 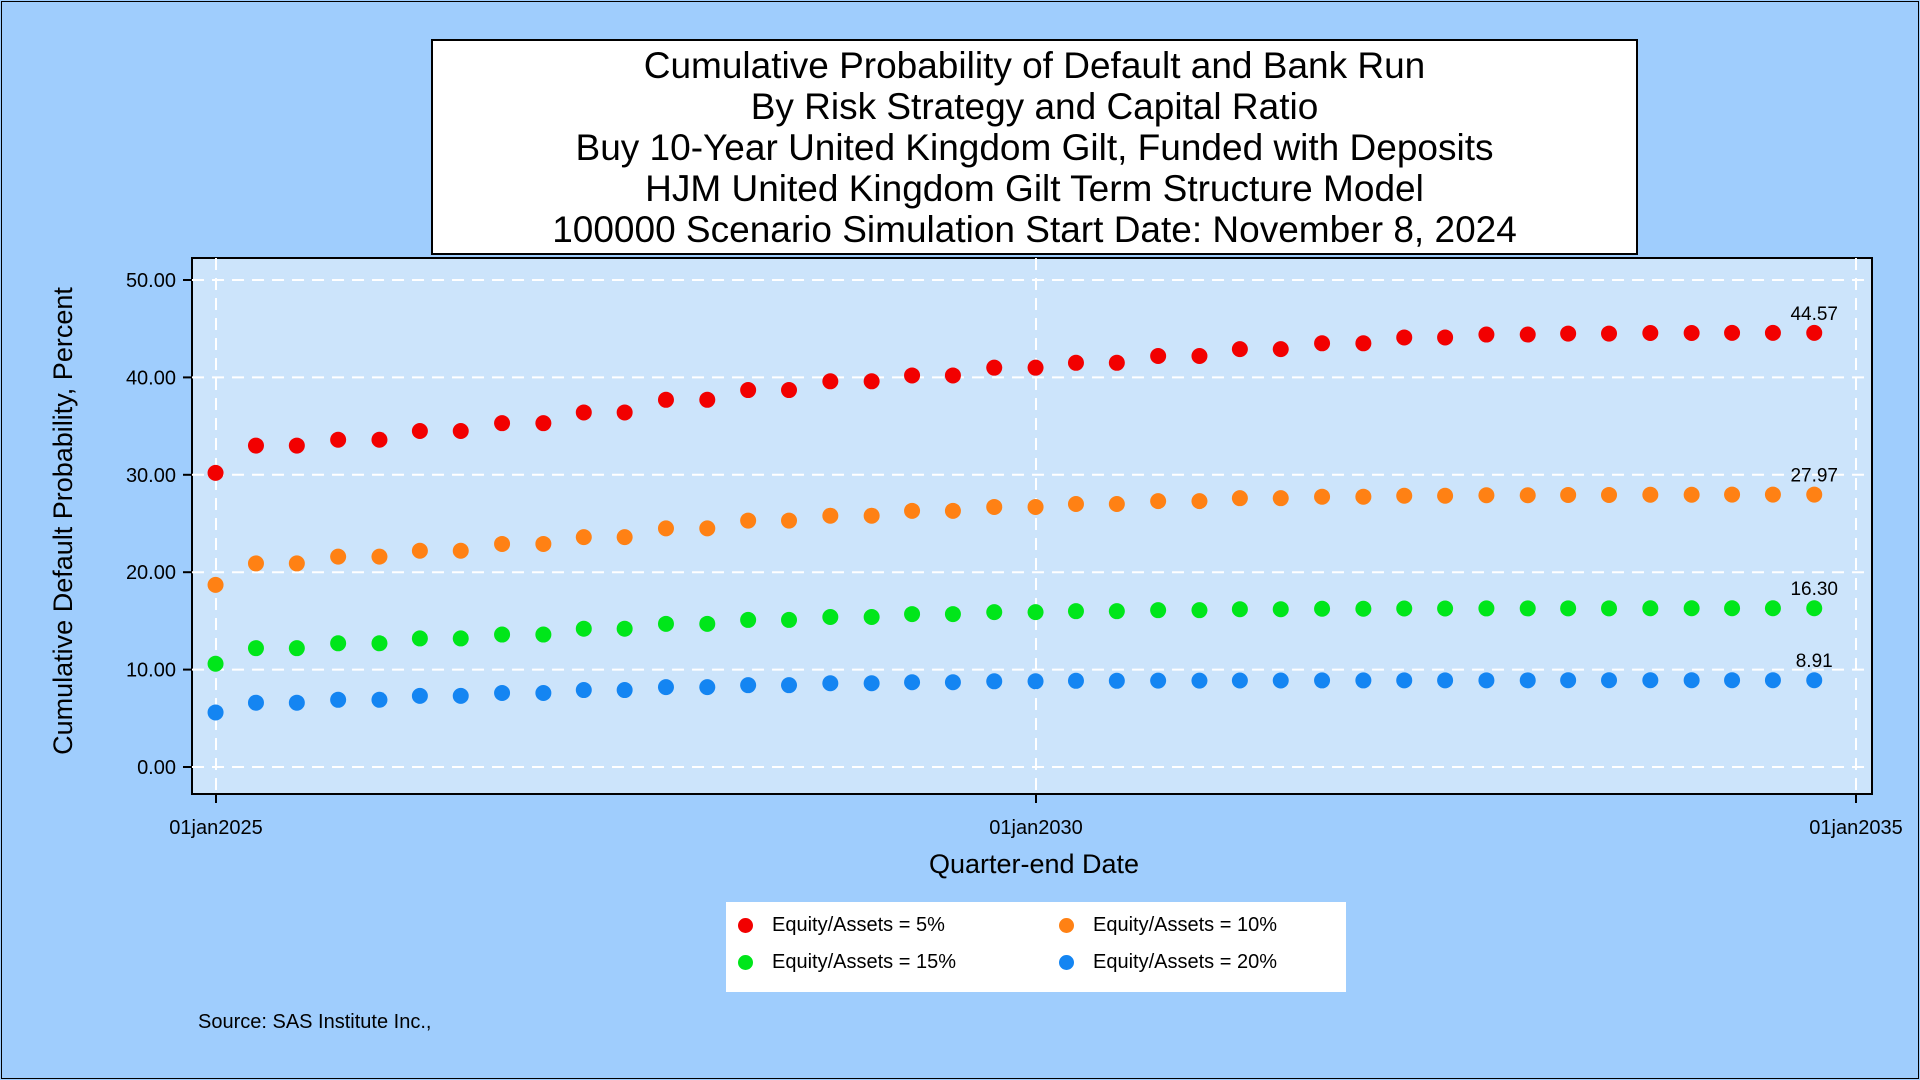 What do you see at coordinates (315, 1022) in the screenshot?
I see `source-note: Source: SAS Institute Inc.,` at bounding box center [315, 1022].